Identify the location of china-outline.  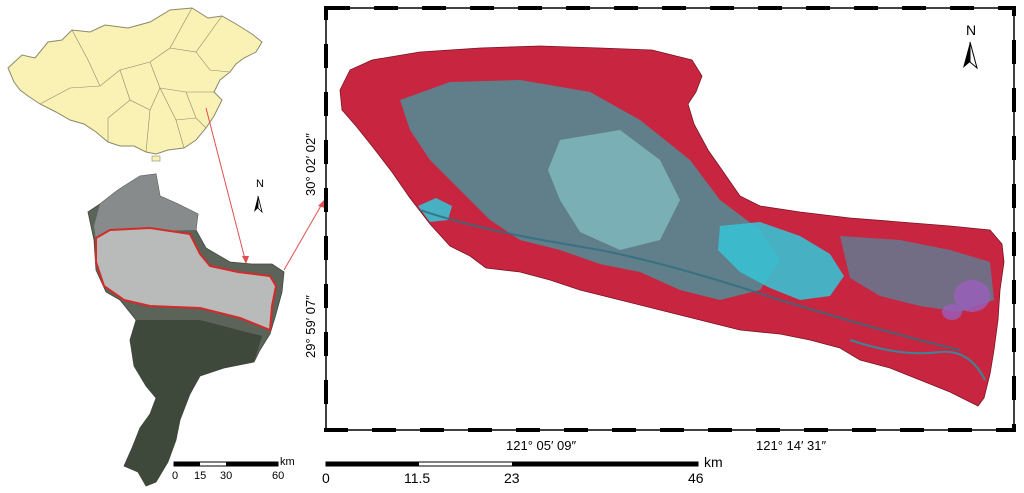
(135, 81).